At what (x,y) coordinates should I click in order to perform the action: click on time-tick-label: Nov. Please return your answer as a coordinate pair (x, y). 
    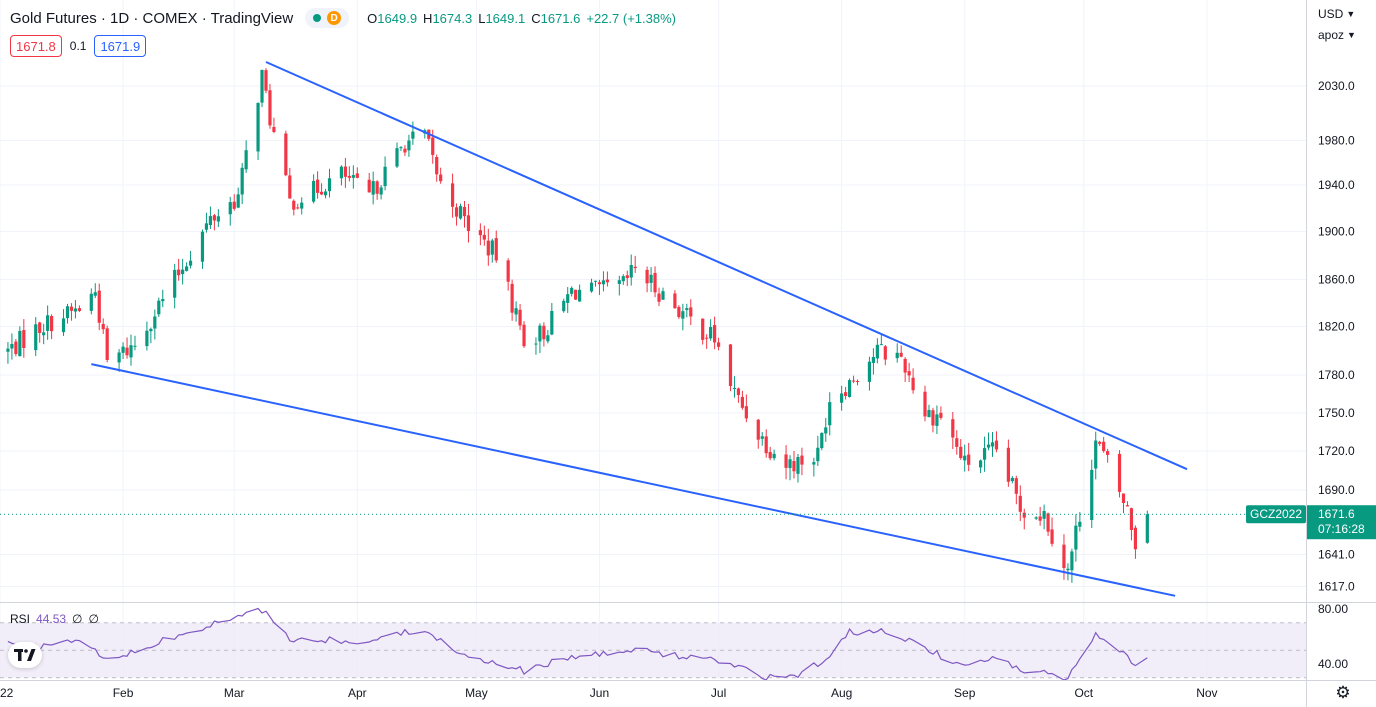
    Looking at the image, I should click on (1206, 693).